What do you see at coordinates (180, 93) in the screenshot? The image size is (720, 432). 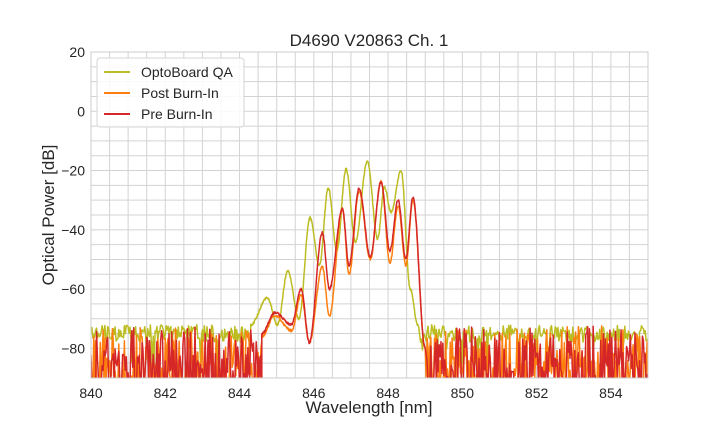 I see `legend-label: Post Burn-In` at bounding box center [180, 93].